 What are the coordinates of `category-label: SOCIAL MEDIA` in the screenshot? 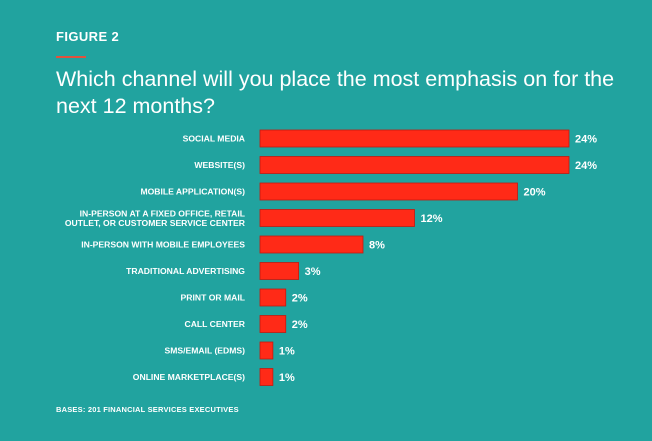 It's located at (214, 139).